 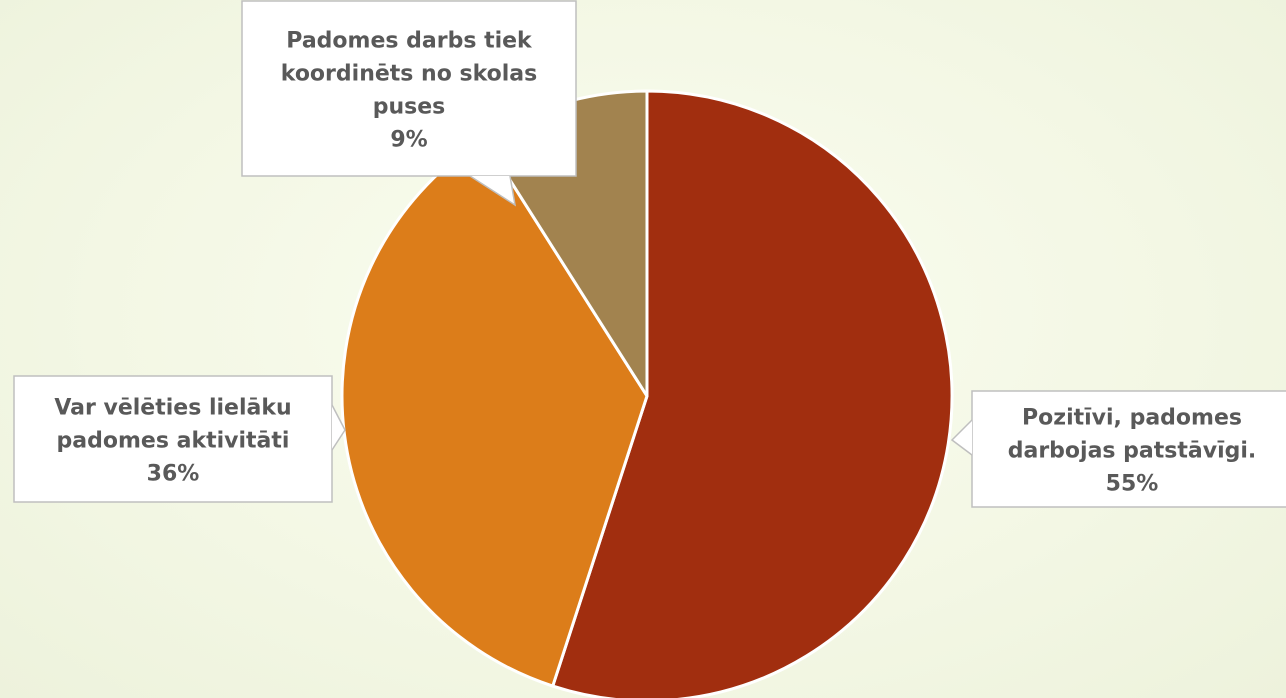 I want to click on callout-1: Pozitīvi, padomes darbojas patstāvīgi. 55%, so click(x=1118, y=449).